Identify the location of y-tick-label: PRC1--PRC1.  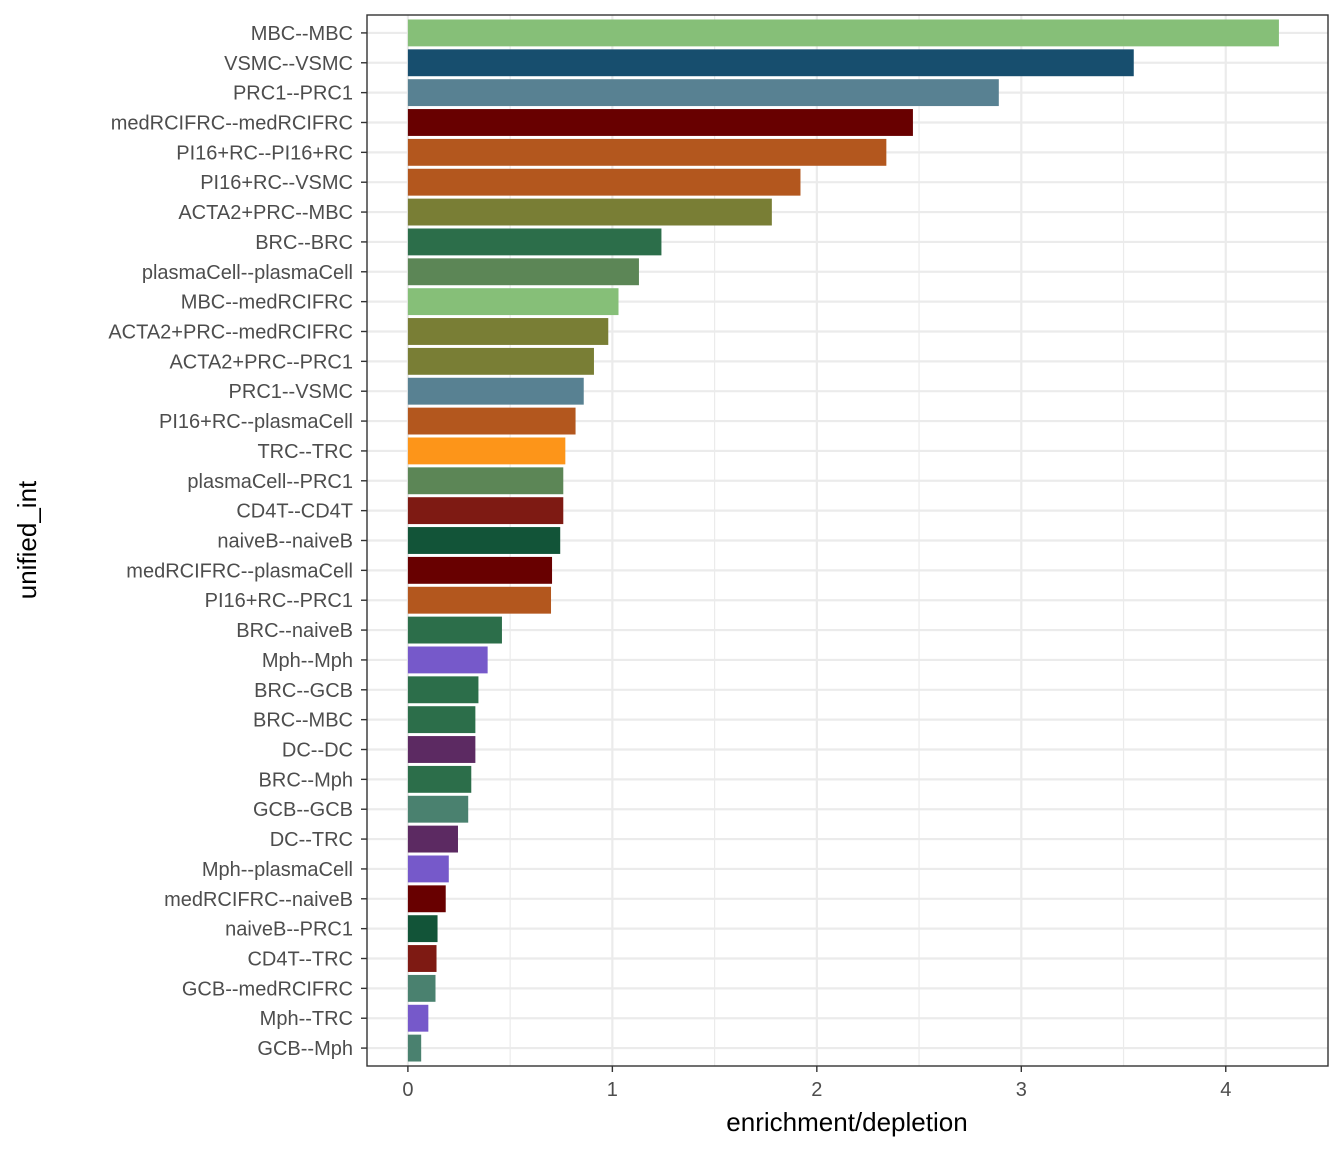
(293, 94).